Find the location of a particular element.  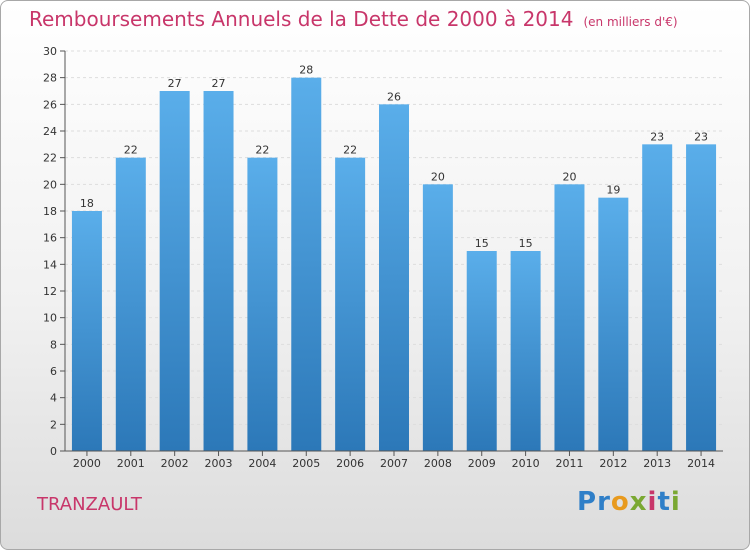

bar-2009 is located at coordinates (481, 351).